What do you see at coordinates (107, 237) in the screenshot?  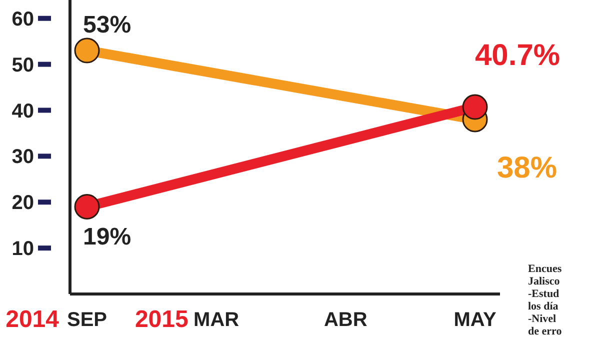 I see `data-label: 19%` at bounding box center [107, 237].